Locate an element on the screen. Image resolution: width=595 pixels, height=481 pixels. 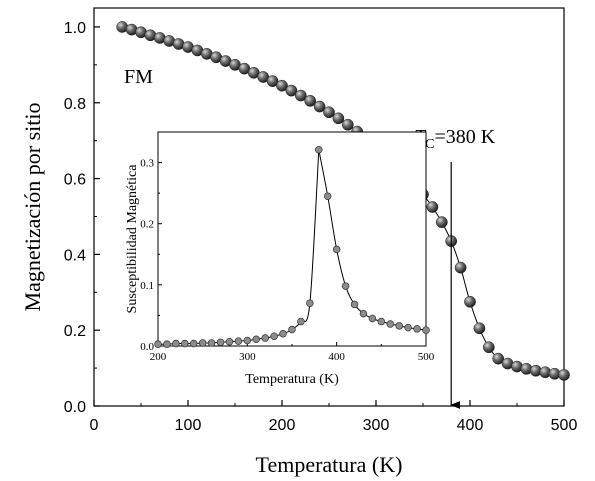
phase-label-fm: FM is located at coordinates (138, 77).